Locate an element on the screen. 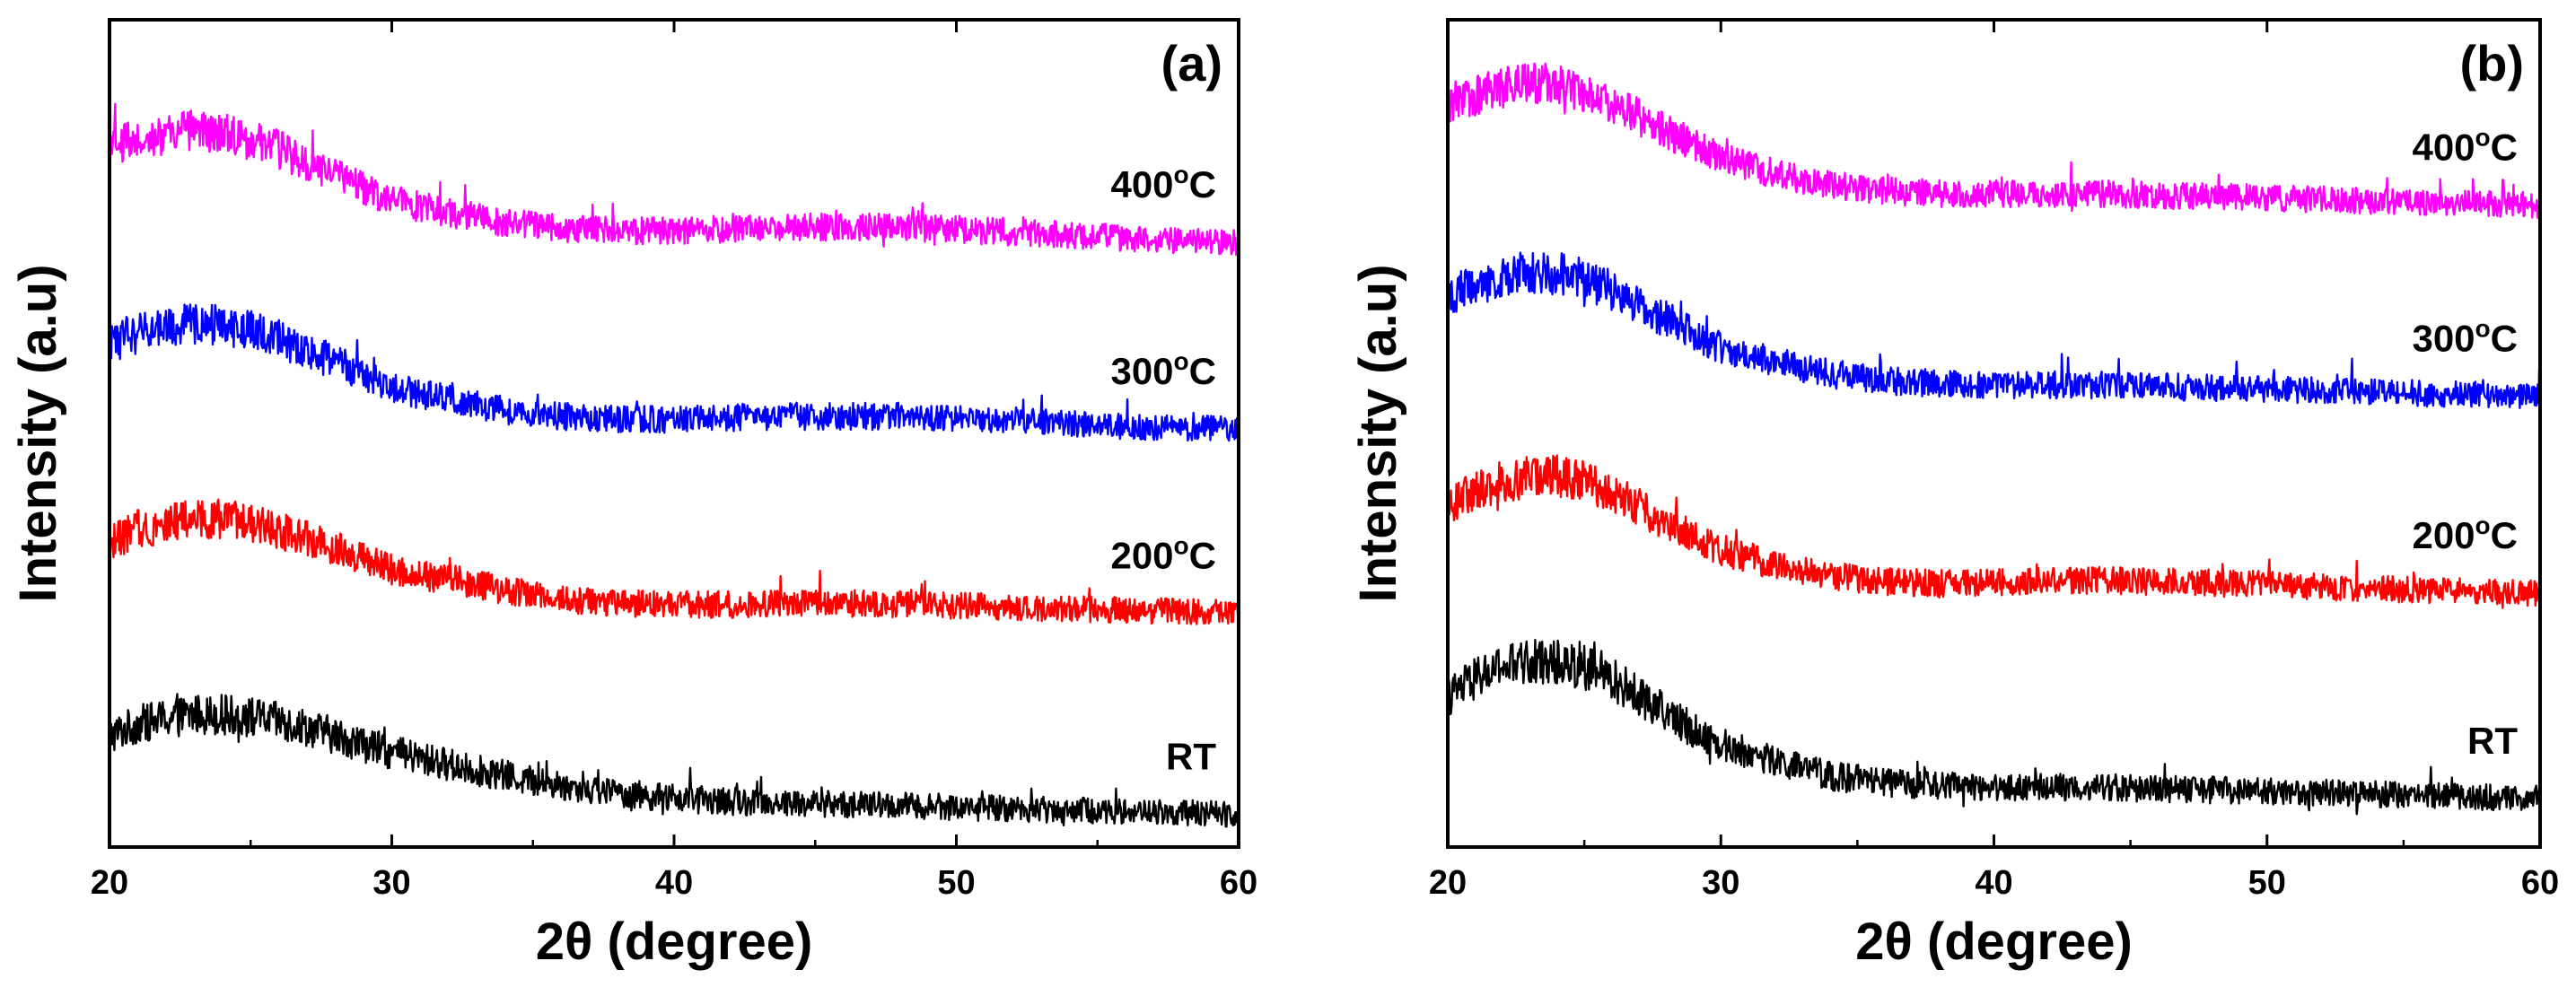  panel-label: (a) is located at coordinates (1191, 64).